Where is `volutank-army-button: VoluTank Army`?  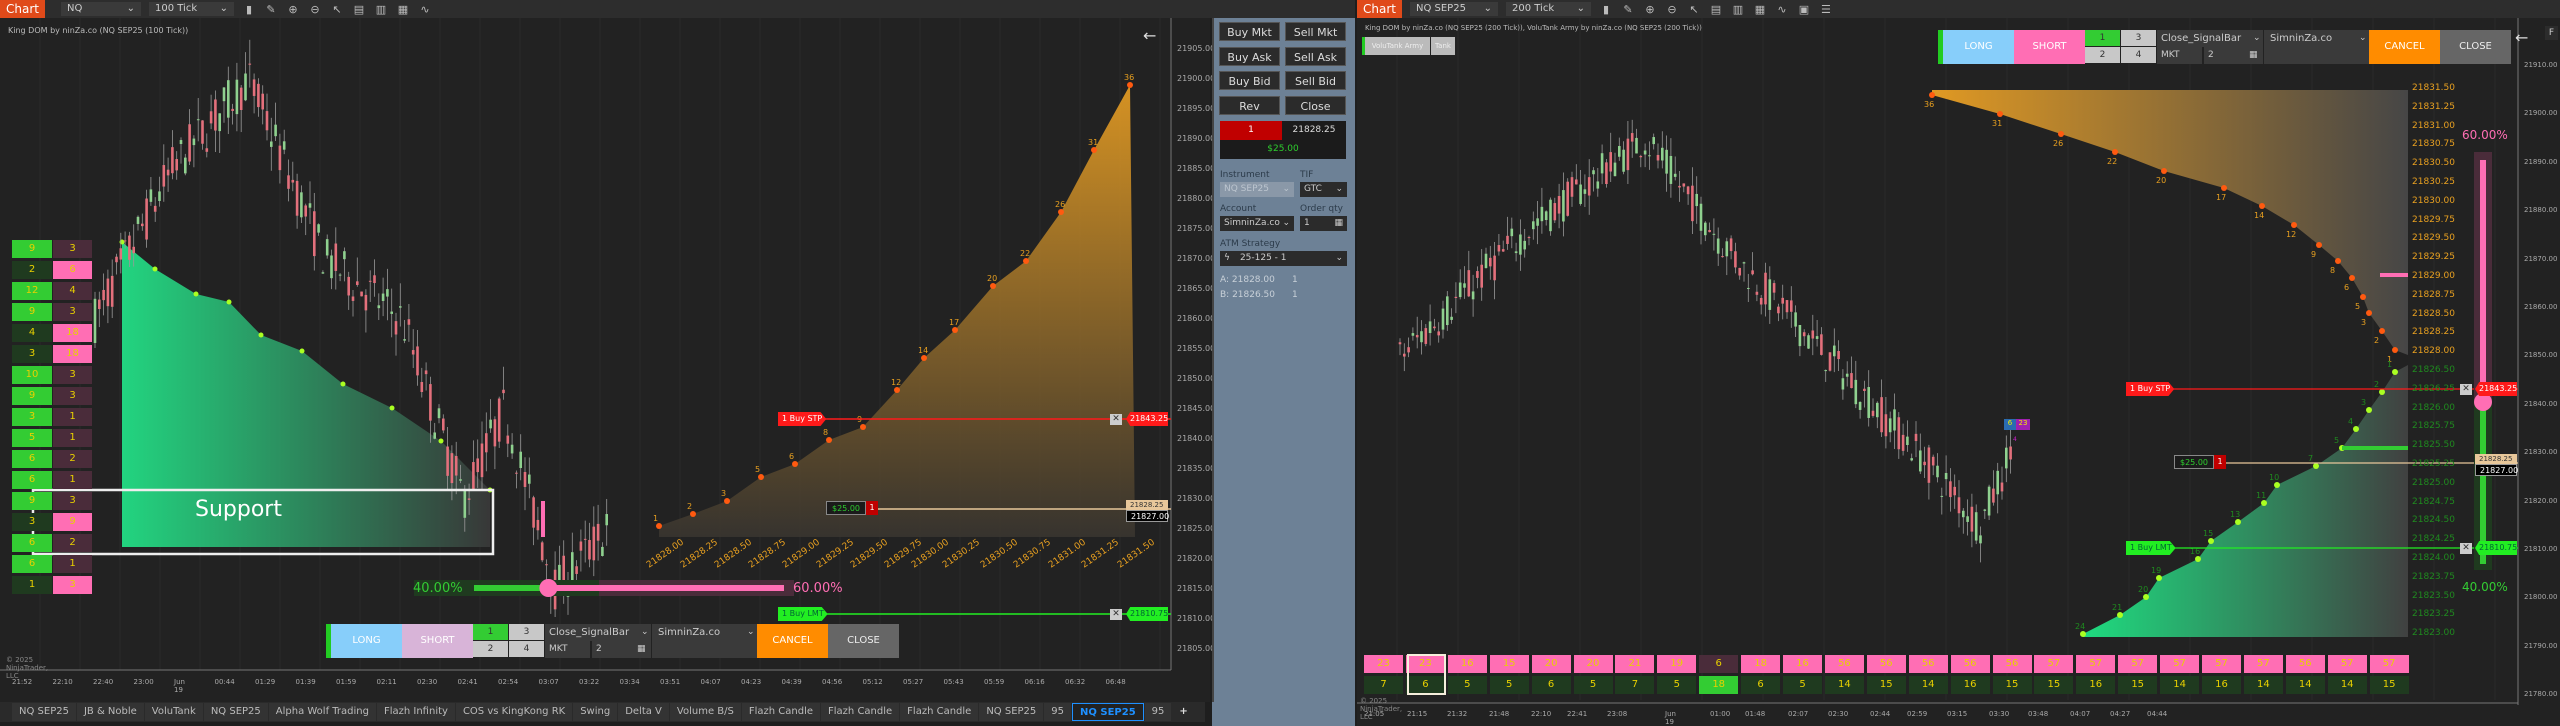 volutank-army-button: VoluTank Army is located at coordinates (1396, 46).